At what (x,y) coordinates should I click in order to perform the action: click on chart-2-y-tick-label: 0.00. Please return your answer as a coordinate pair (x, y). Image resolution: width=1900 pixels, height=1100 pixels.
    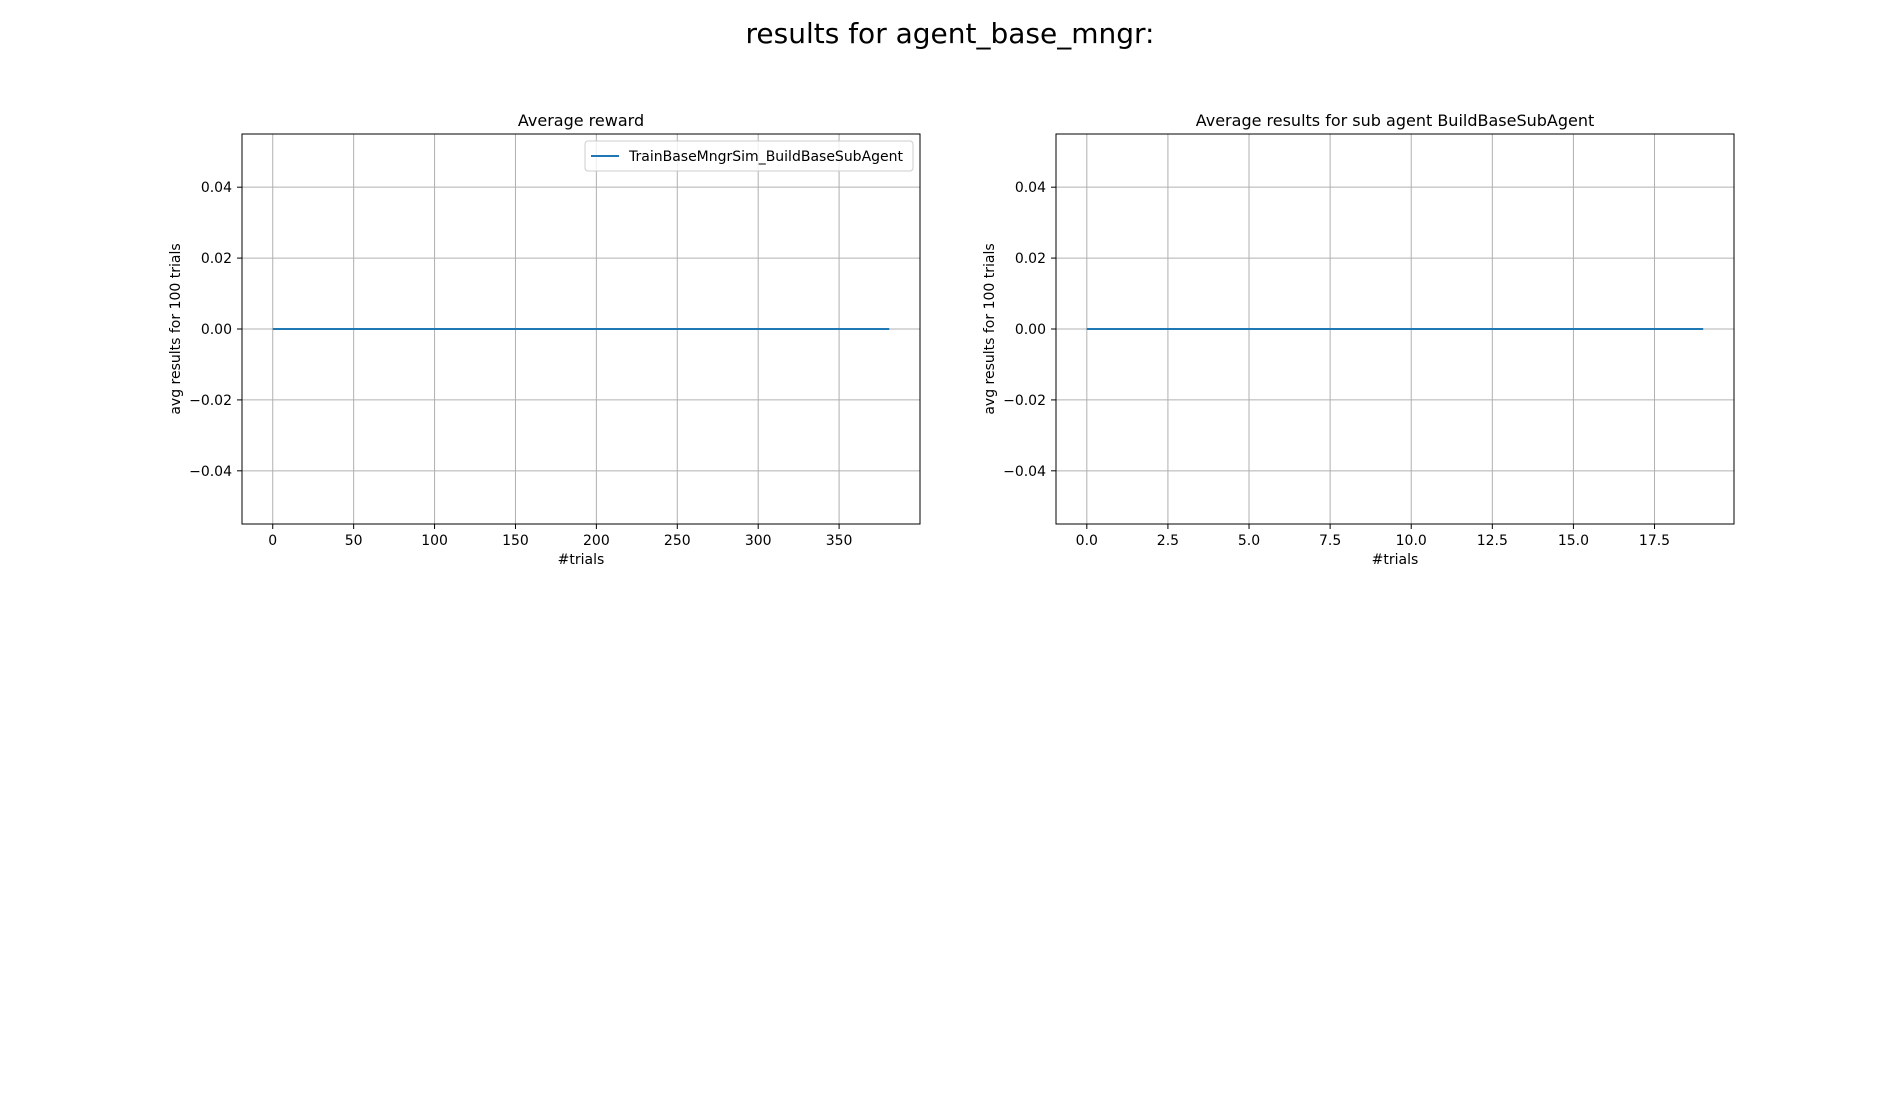
    Looking at the image, I should click on (1030, 330).